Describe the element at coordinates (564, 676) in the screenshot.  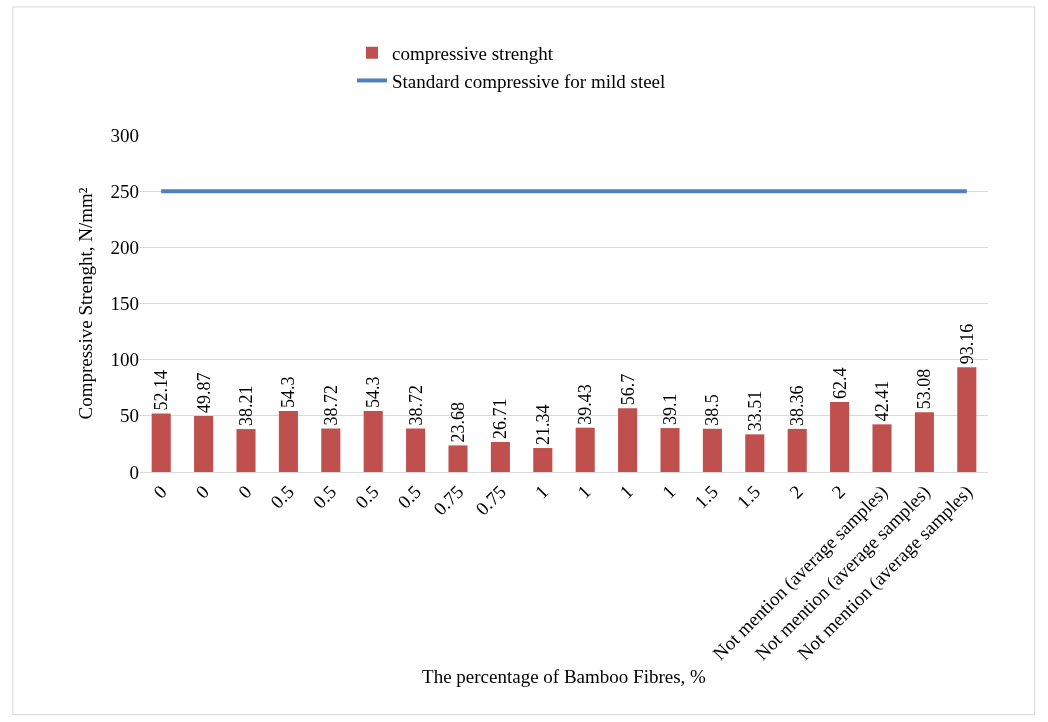
I see `x-axis-title: The percentage of Bamboo Fibres, %` at that location.